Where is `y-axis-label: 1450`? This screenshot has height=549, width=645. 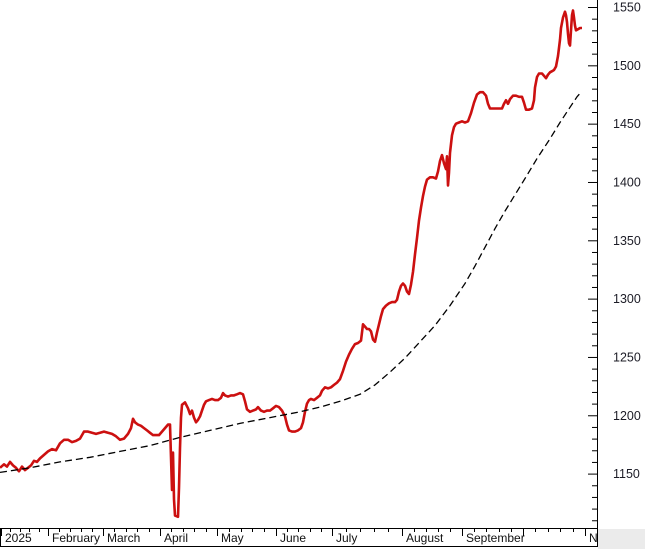 y-axis-label: 1450 is located at coordinates (627, 124).